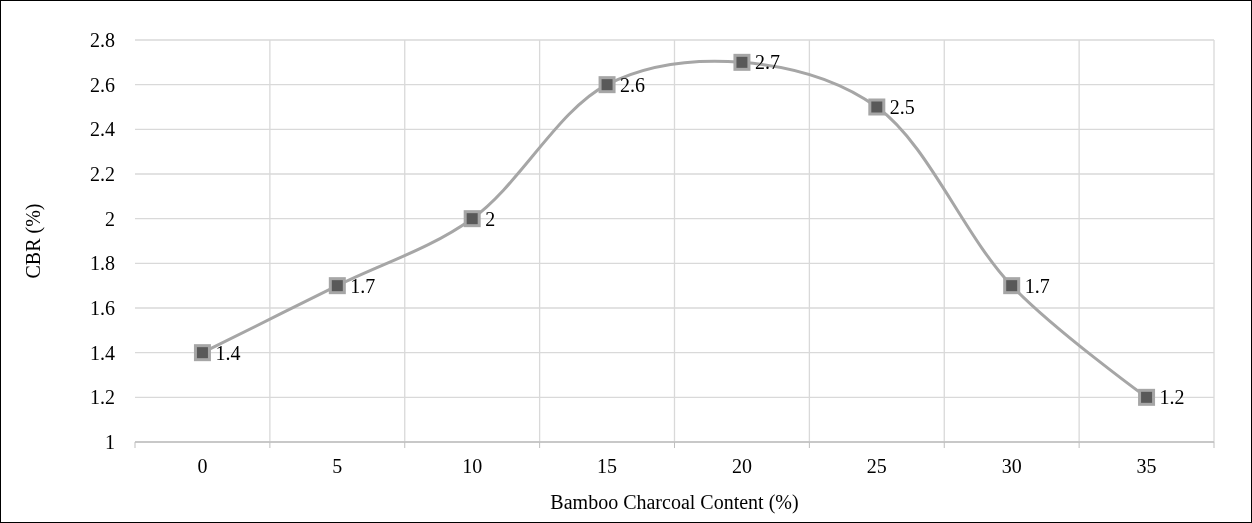 This screenshot has width=1252, height=523. I want to click on y-tick-label: 2, so click(110, 218).